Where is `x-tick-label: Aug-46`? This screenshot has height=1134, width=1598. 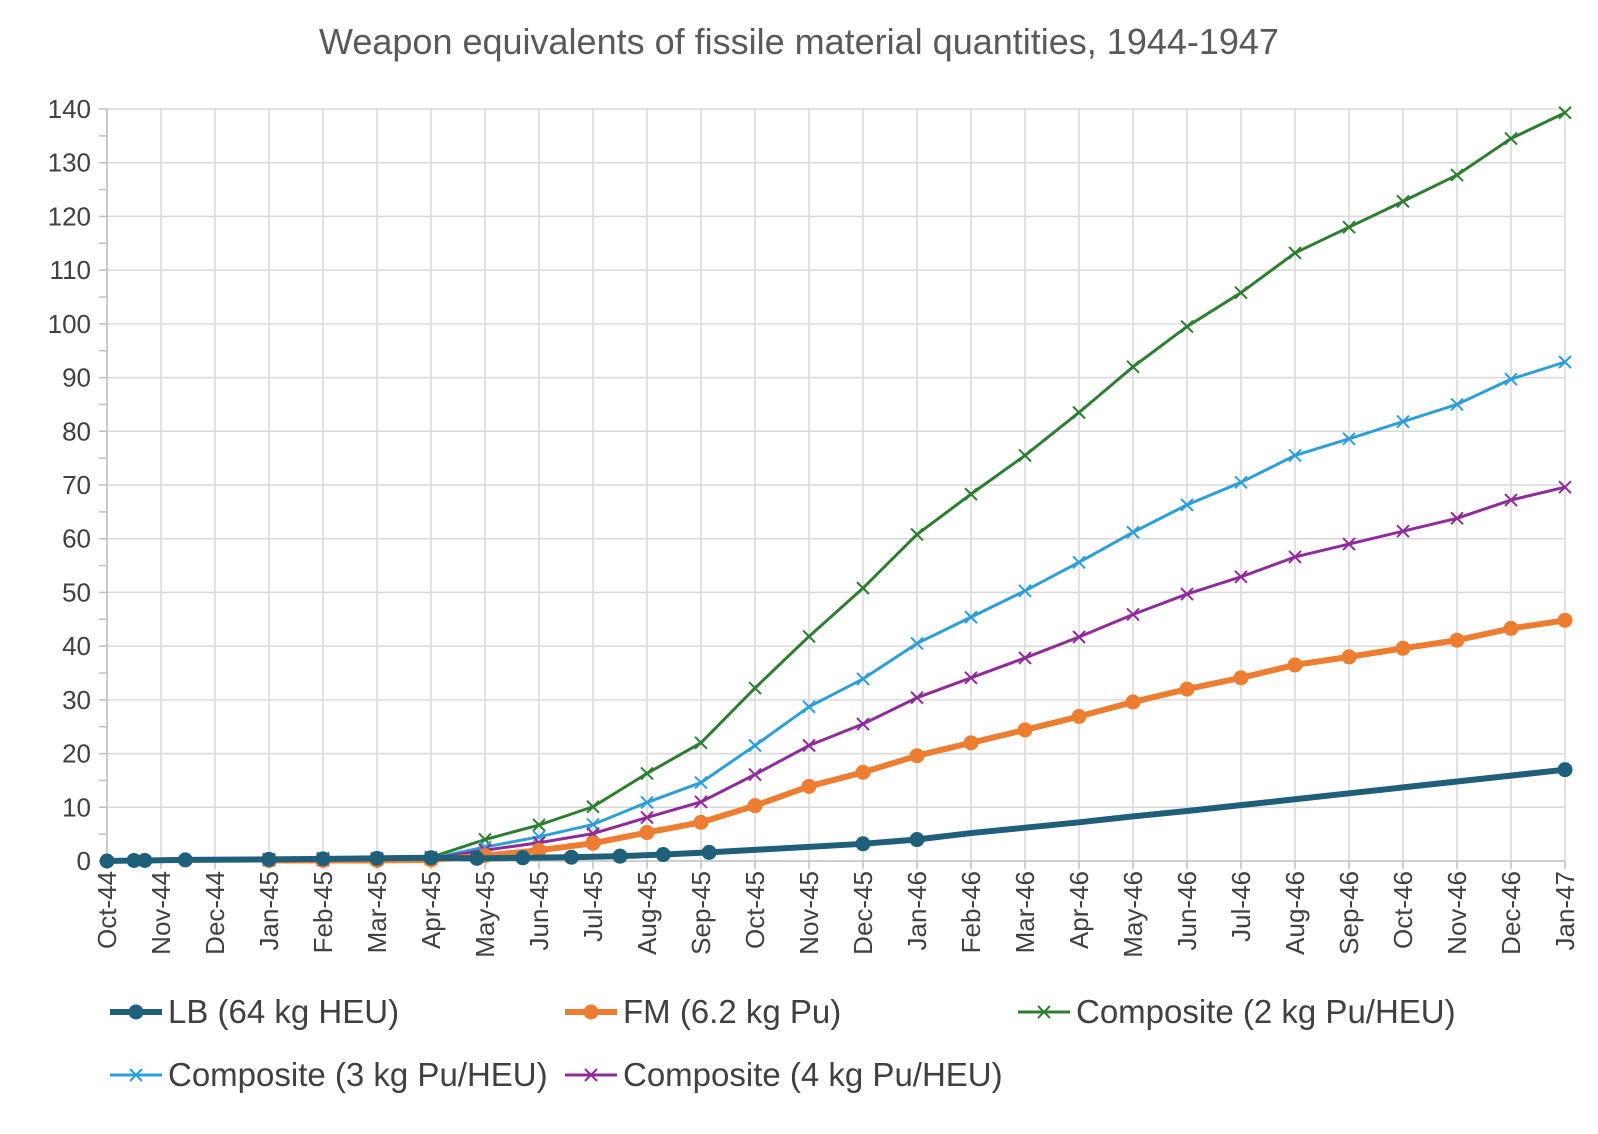
x-tick-label: Aug-46 is located at coordinates (1295, 913).